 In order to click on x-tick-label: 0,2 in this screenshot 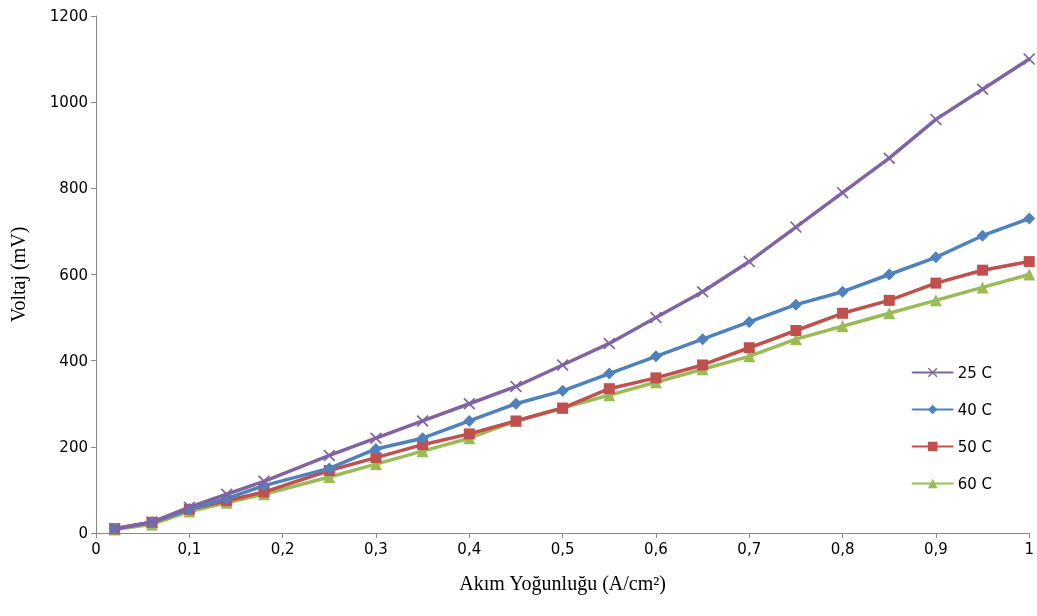, I will do `click(282, 548)`.